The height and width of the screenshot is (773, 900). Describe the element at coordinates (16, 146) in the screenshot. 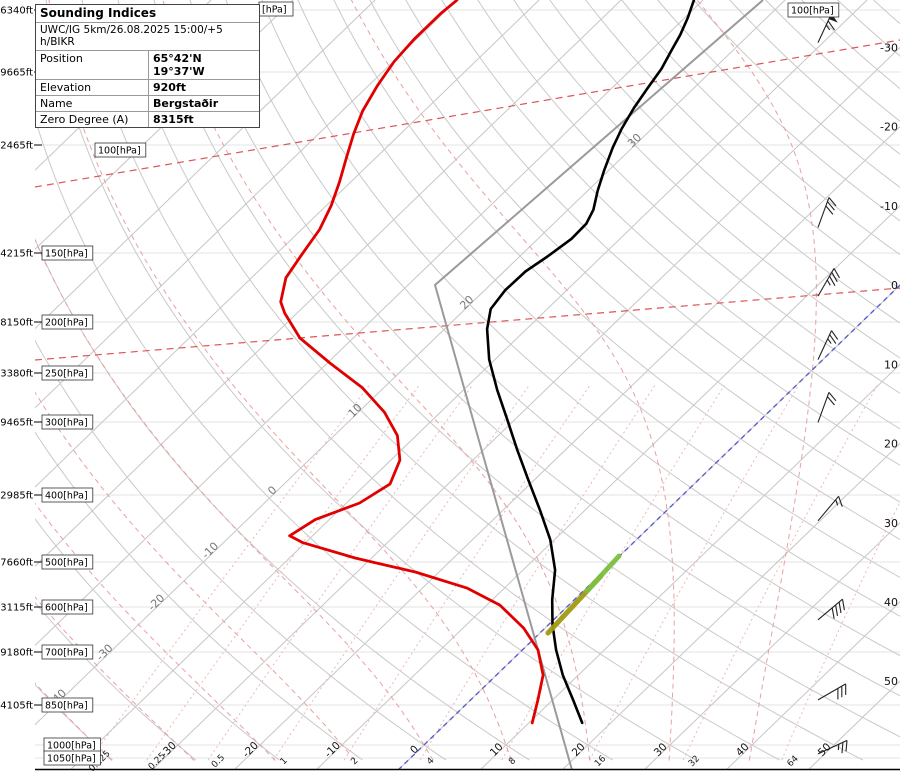

I see `axis-label: 52465ft` at that location.